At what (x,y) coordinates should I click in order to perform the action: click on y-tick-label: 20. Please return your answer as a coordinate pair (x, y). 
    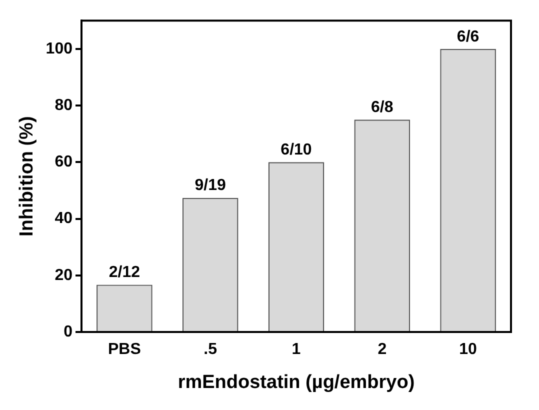
    Looking at the image, I should click on (63, 275).